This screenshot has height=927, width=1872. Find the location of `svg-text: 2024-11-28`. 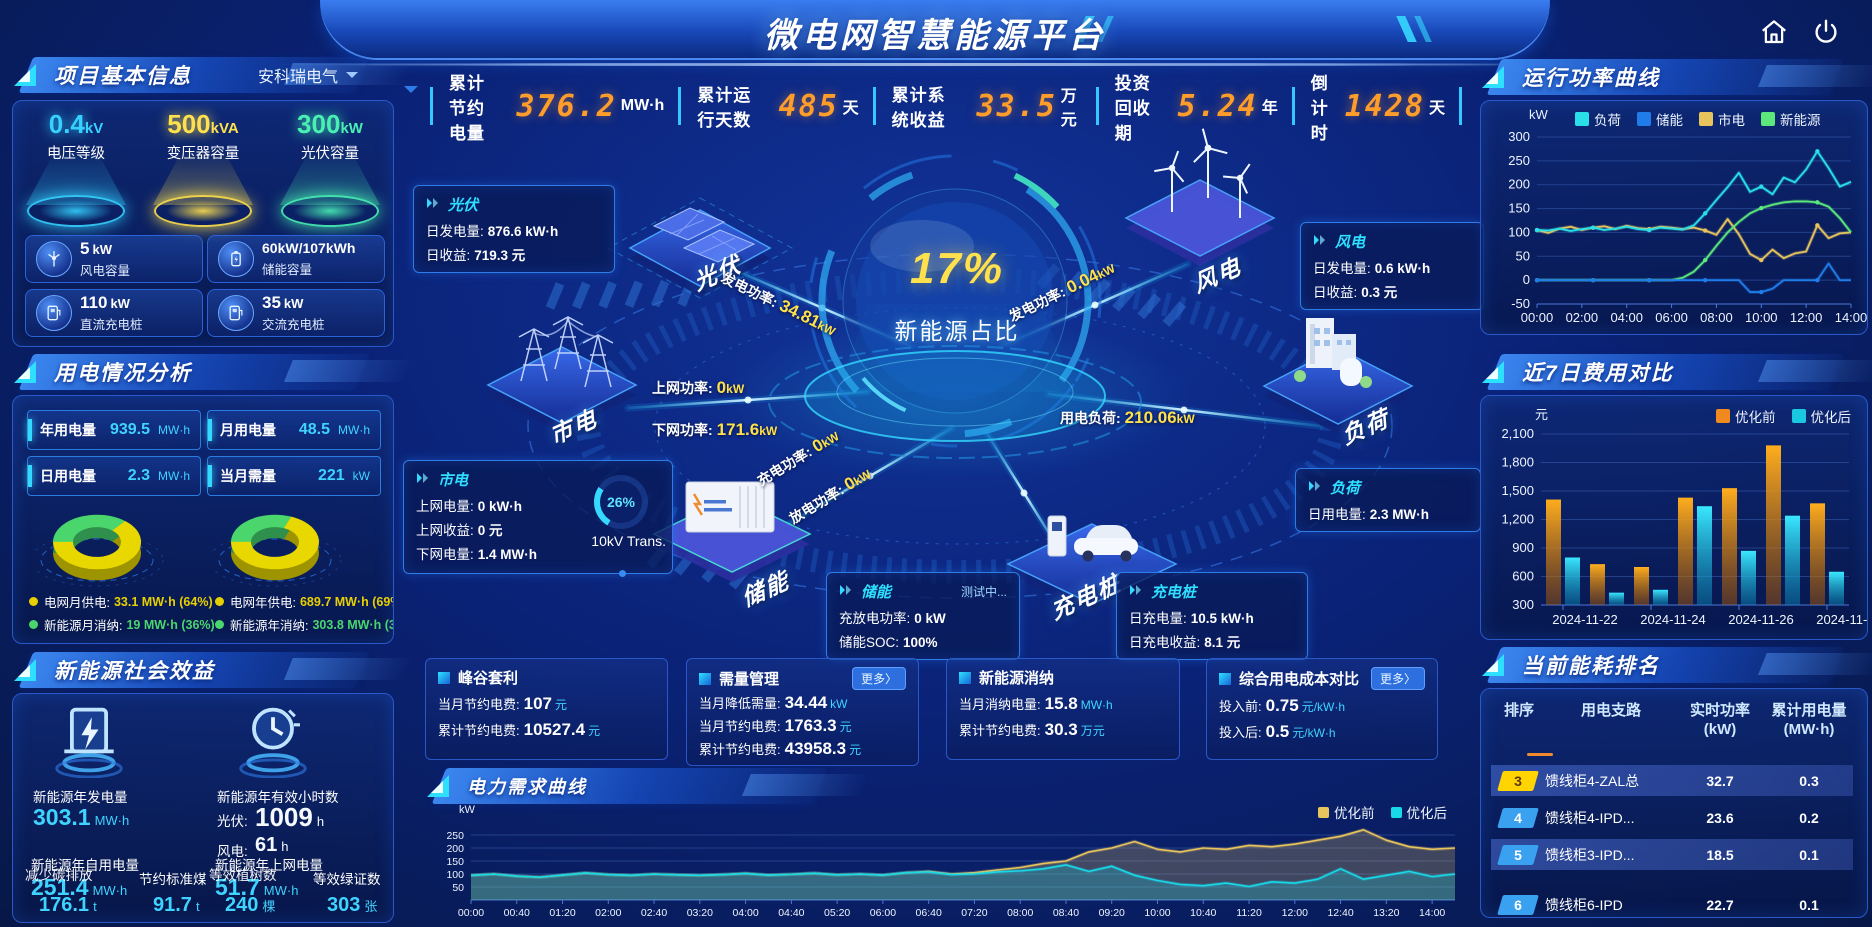

svg-text: 2024-11-28 is located at coordinates (1841, 619).